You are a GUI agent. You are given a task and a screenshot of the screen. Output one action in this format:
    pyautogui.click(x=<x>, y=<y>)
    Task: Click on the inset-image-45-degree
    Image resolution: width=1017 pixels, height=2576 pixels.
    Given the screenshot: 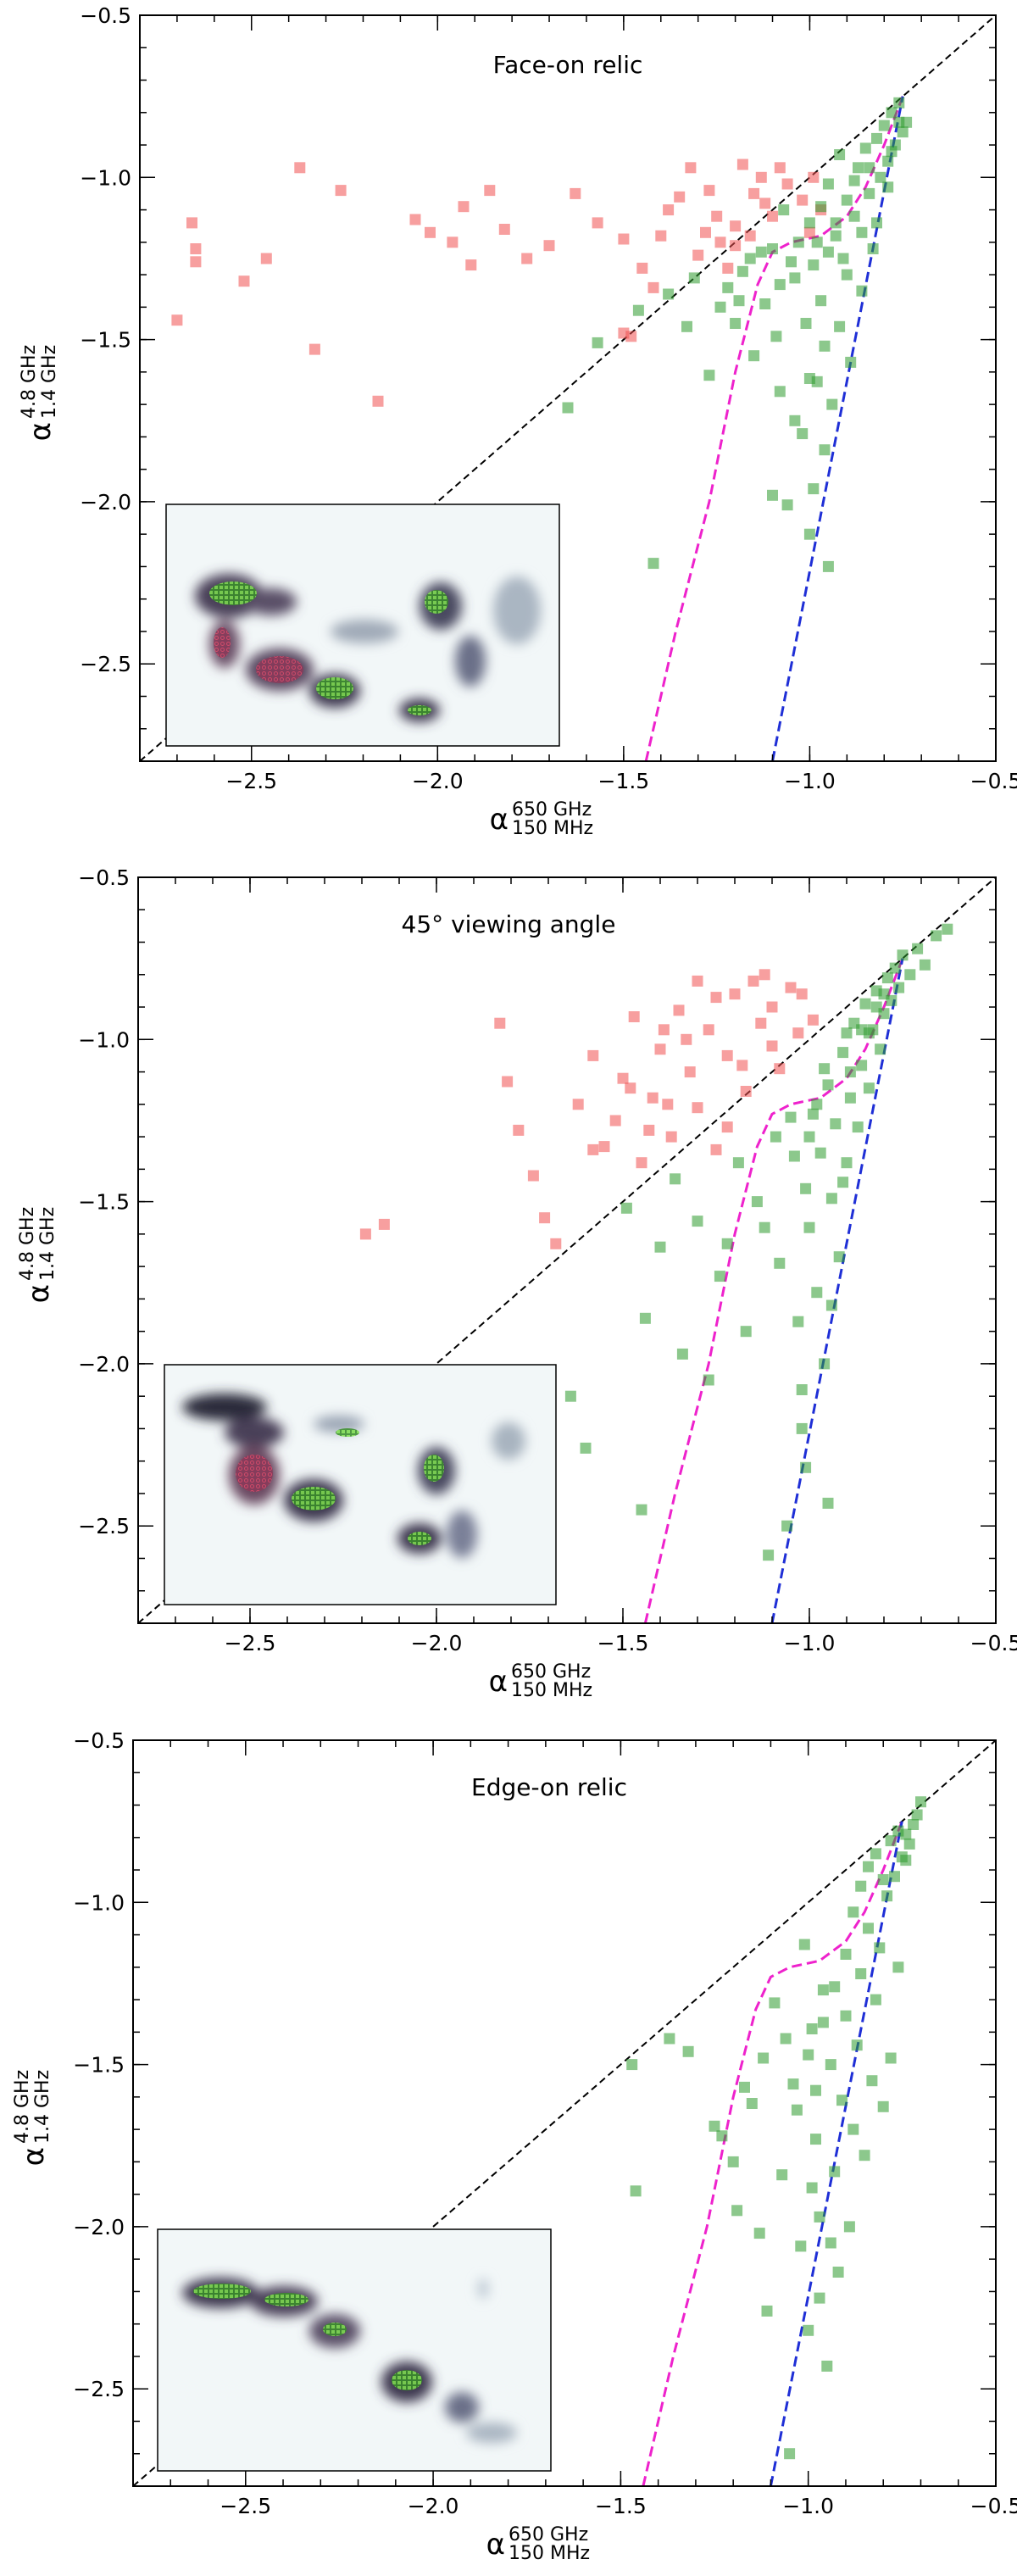 What is the action you would take?
    pyautogui.click(x=360, y=1484)
    